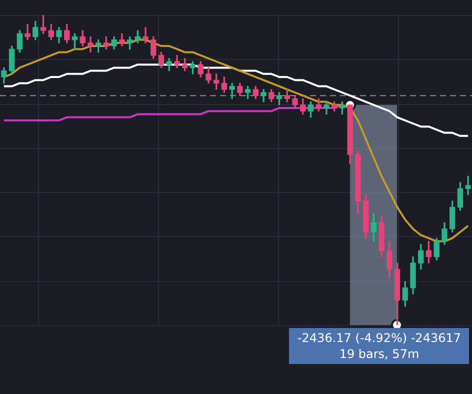 Image resolution: width=472 pixels, height=394 pixels. I want to click on text: 19 bars, 57m, so click(379, 354).